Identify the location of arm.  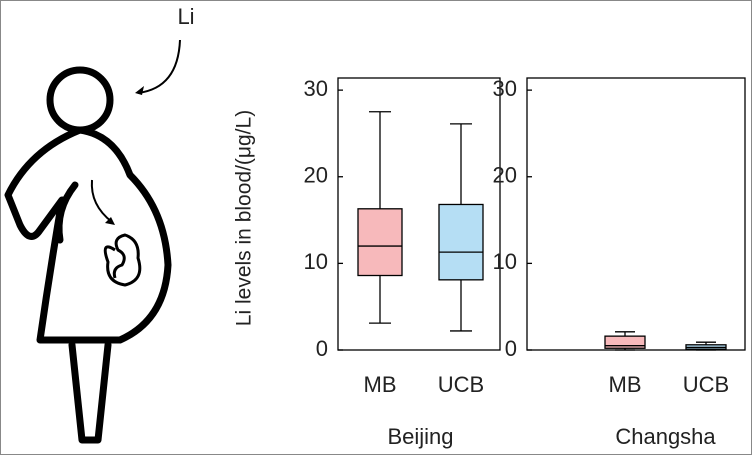
(67, 212).